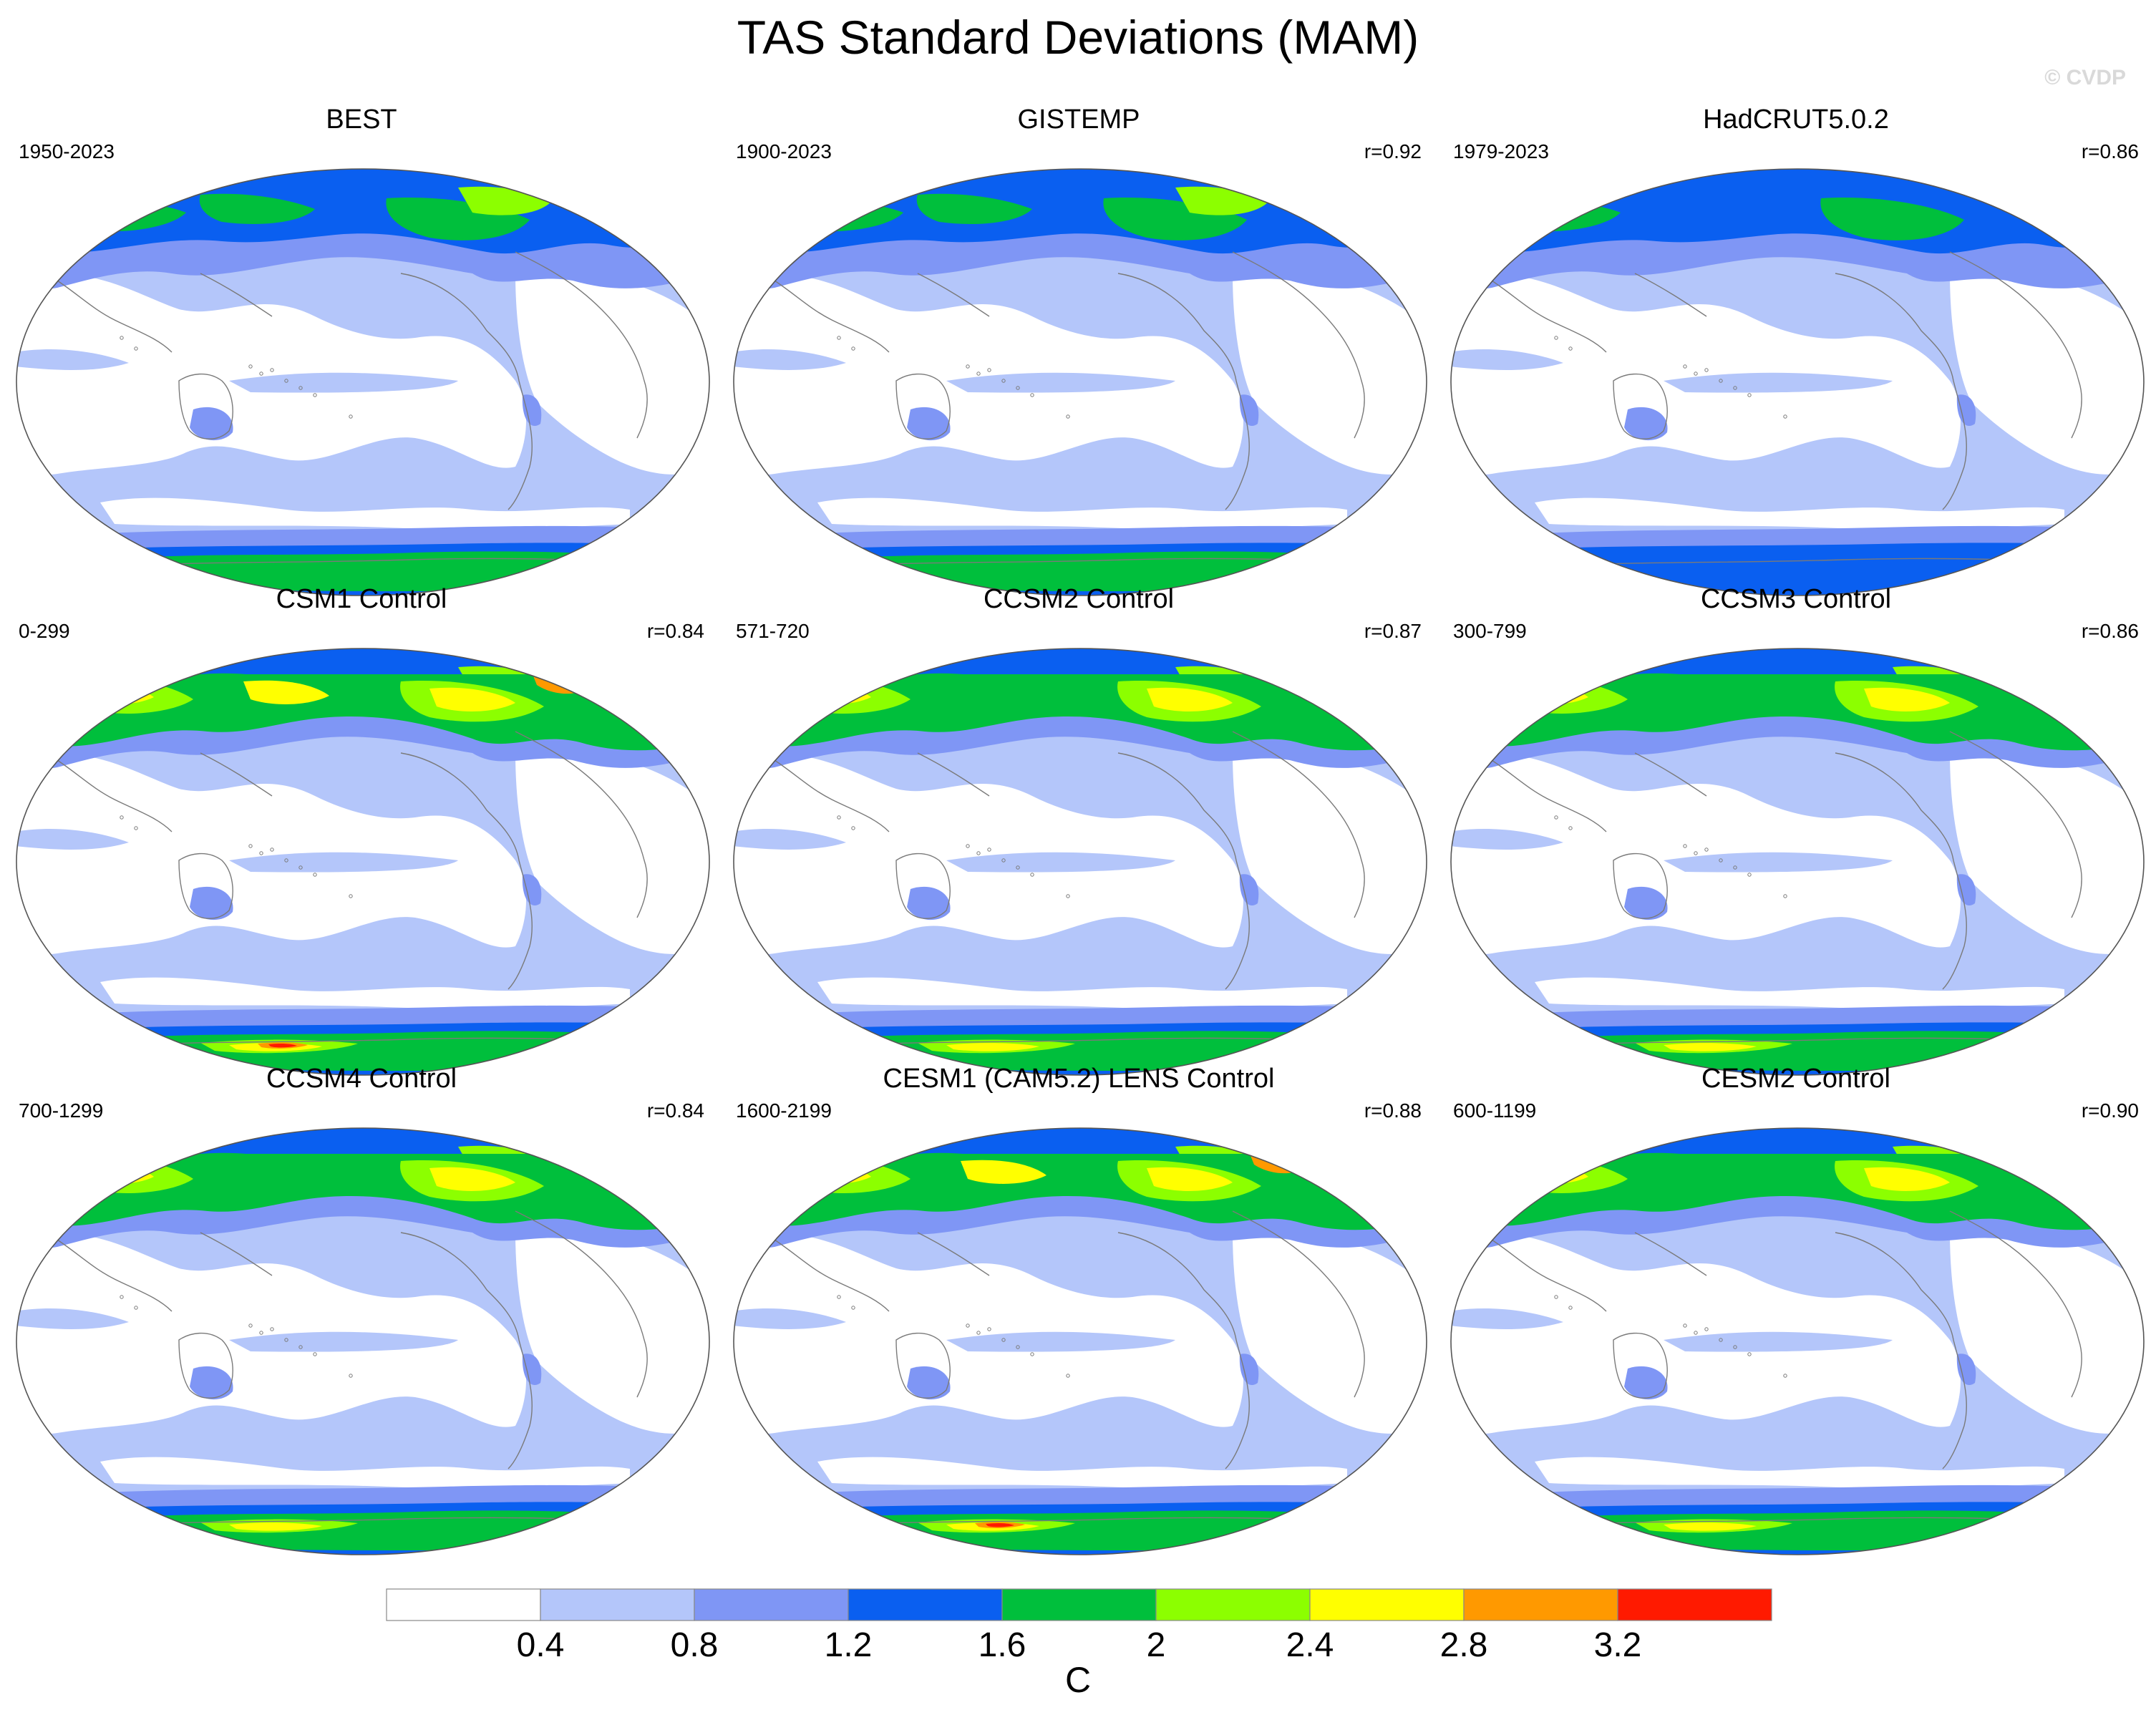 This screenshot has width=2156, height=1715. I want to click on map-panel: CCSM4 Control 700-1299 r=0.84, so click(362, 1309).